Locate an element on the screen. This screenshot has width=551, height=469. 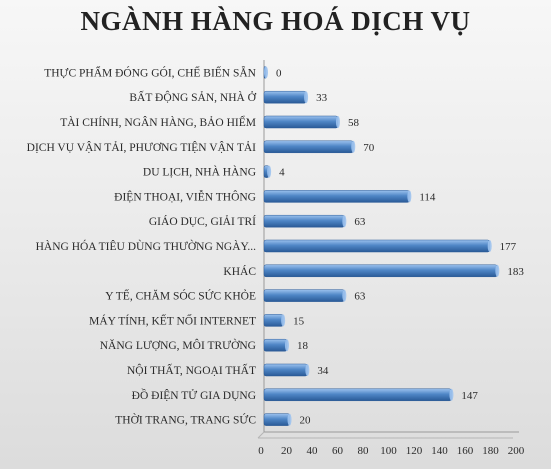
data-label: 20 is located at coordinates (306, 421).